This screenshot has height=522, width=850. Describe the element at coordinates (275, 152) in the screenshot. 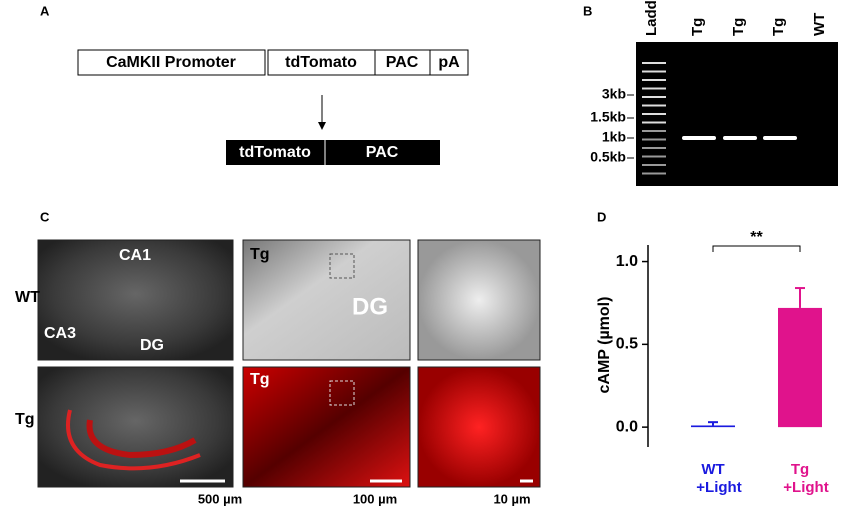

I see `product-label: tdTomato` at that location.